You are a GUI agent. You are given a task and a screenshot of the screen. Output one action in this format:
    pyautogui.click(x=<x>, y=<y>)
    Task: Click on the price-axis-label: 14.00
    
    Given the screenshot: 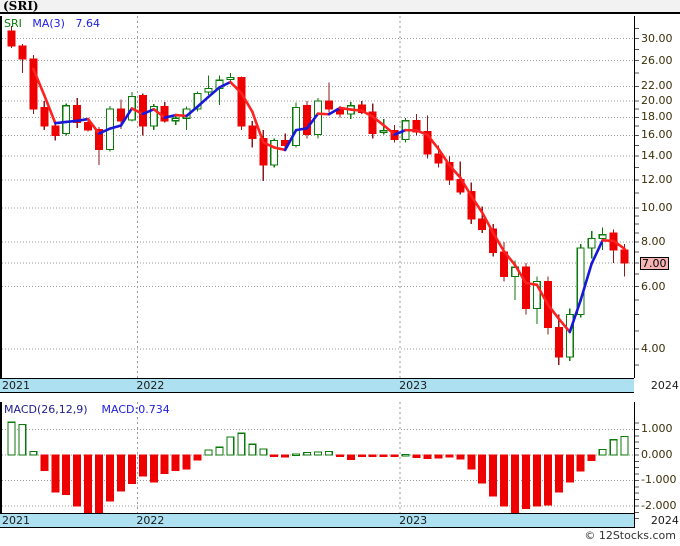 What is the action you would take?
    pyautogui.click(x=657, y=156)
    